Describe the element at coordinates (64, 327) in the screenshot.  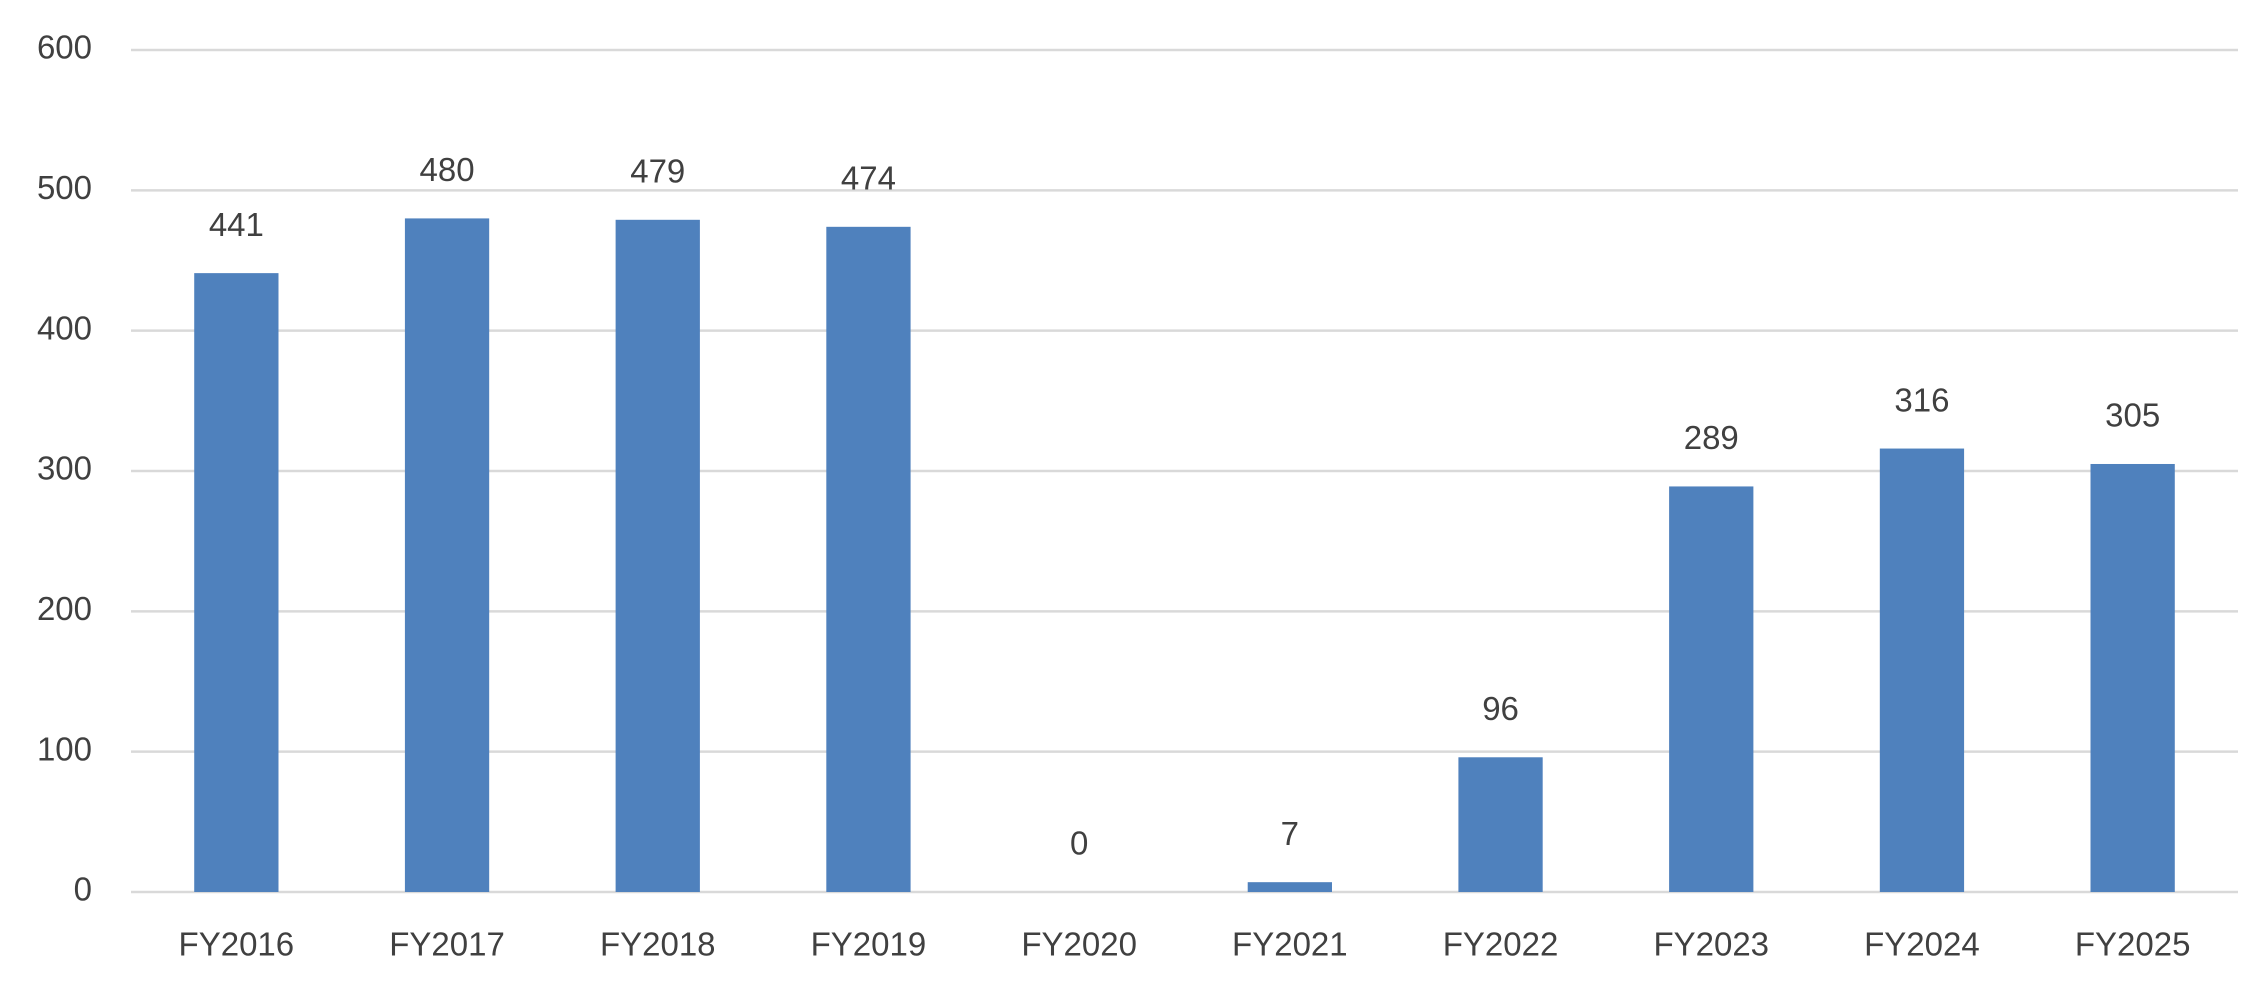
I see `y-tick-label: 400` at that location.